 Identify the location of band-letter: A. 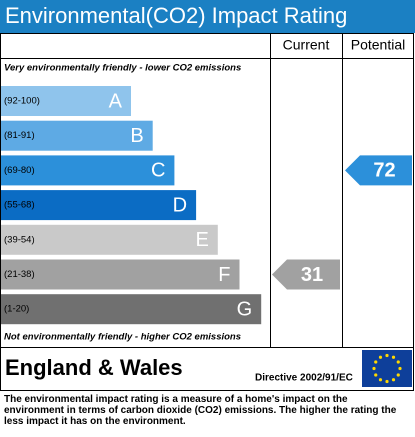
(116, 101).